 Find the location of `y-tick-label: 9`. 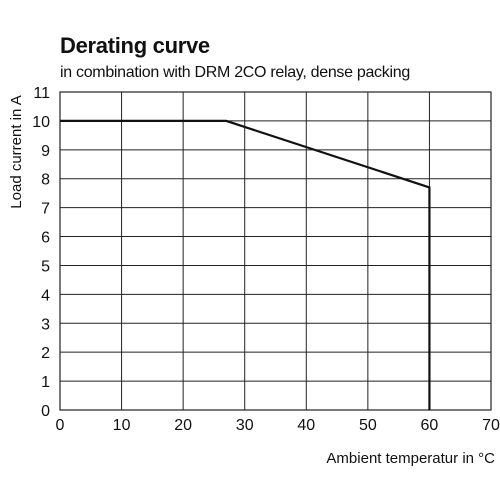

y-tick-label: 9 is located at coordinates (45, 151).